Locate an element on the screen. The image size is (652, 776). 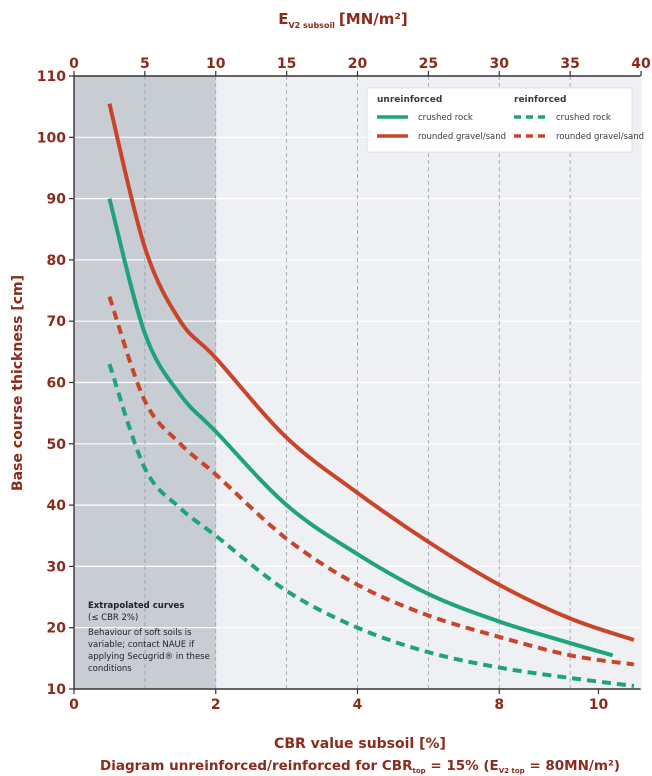
legend-label-reinforced-rounded-gravel: rounded gravel/sand is located at coordinates (600, 137).